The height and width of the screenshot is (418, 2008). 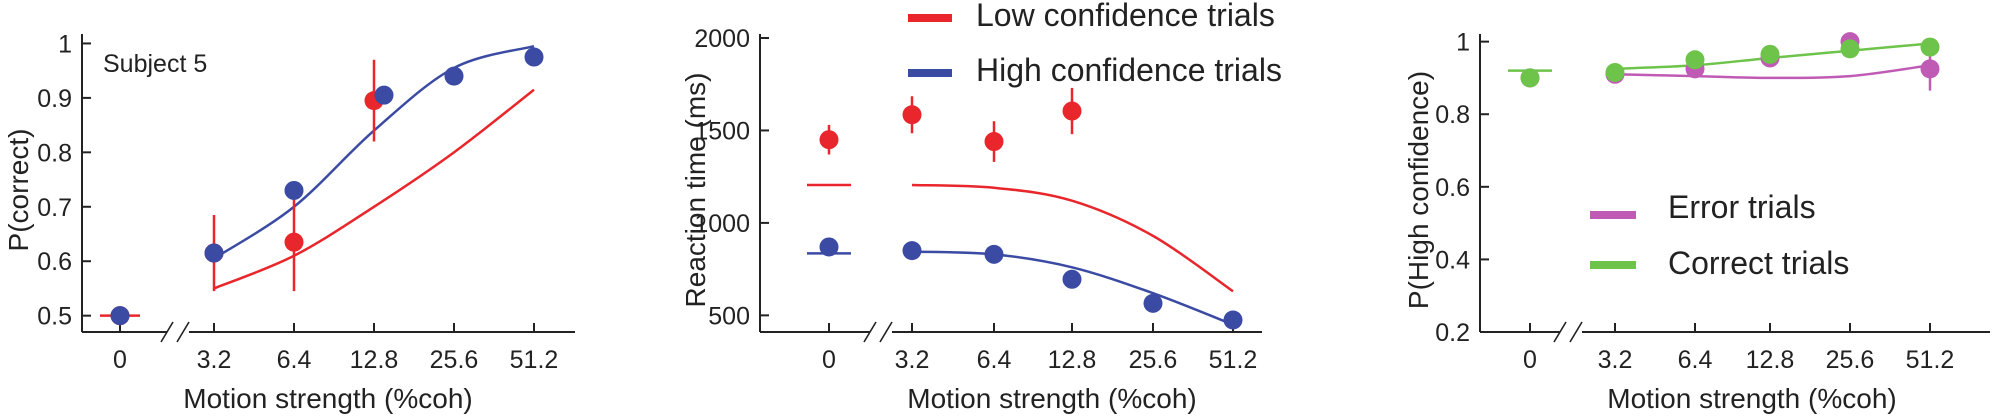 What do you see at coordinates (54, 208) in the screenshot?
I see `y-tick-label: 0.7` at bounding box center [54, 208].